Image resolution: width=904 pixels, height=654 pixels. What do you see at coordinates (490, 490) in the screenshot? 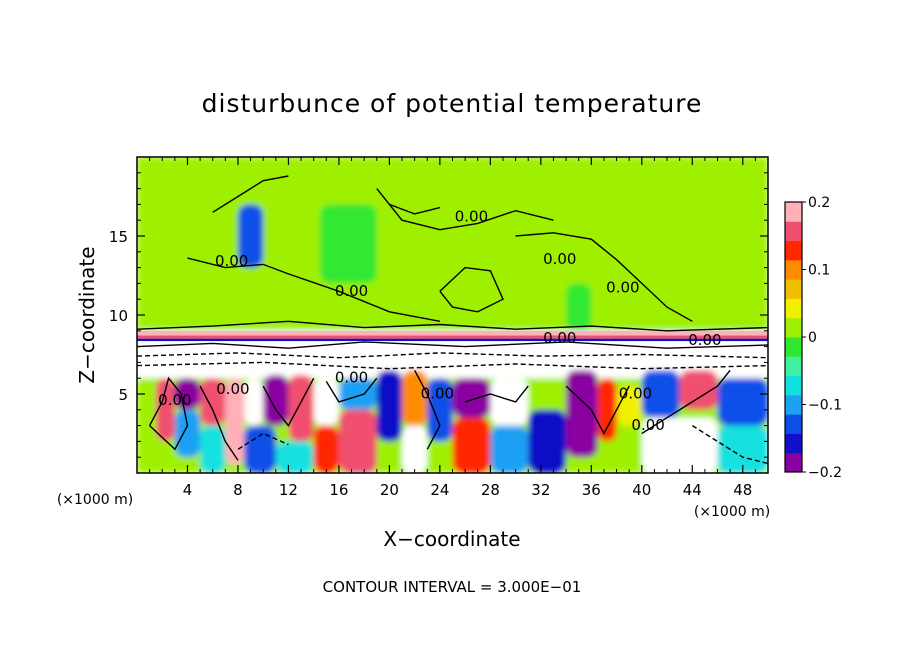
I see `x-tick-label: 28` at bounding box center [490, 490].